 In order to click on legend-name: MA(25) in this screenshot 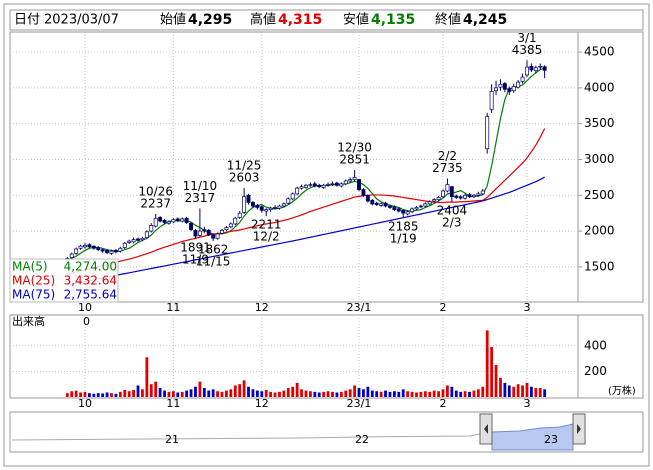, I will do `click(33, 281)`.